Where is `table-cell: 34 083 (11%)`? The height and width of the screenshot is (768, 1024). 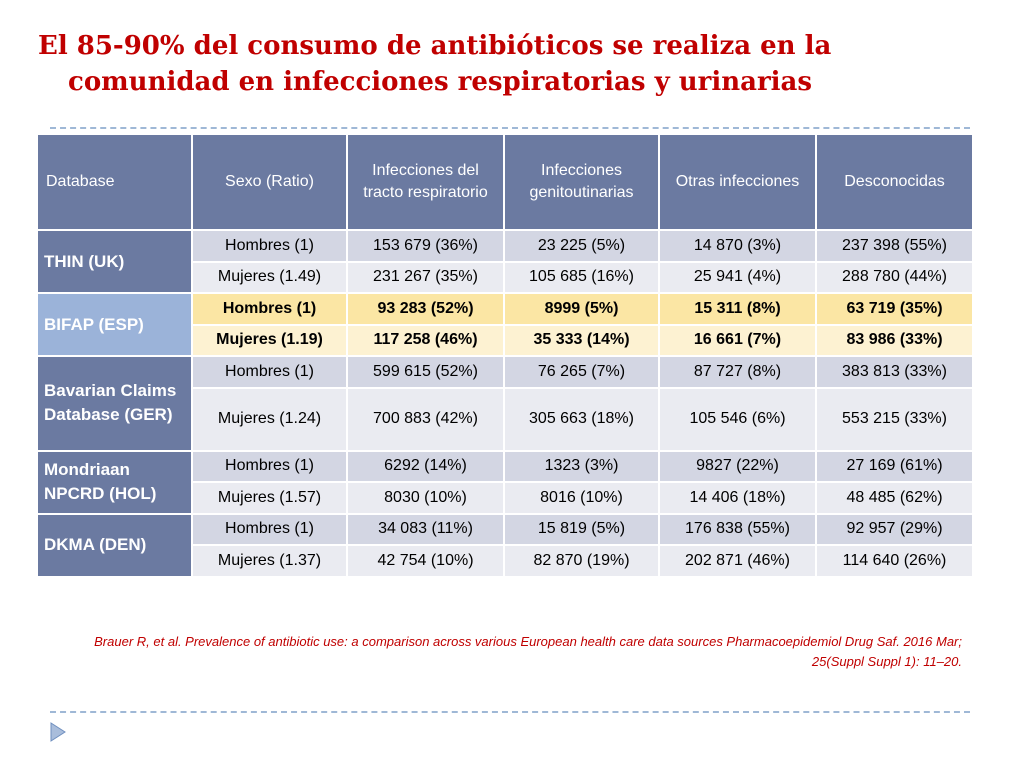
table-cell: 34 083 (11%) is located at coordinates (425, 529).